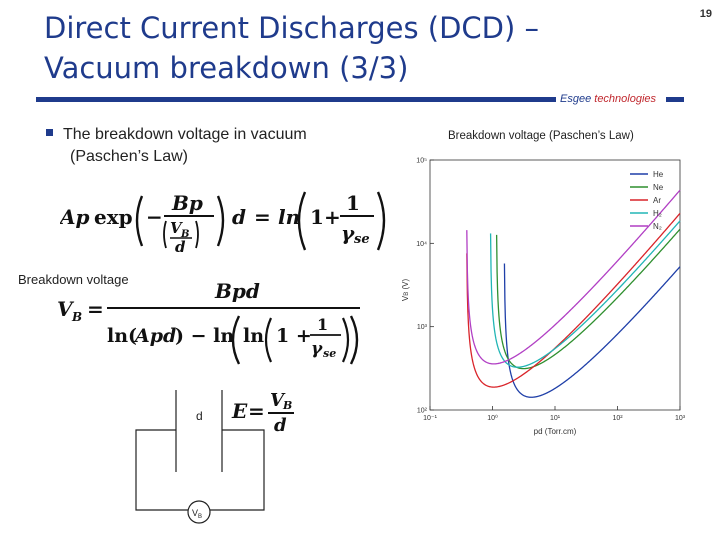 Image resolution: width=720 pixels, height=540 pixels. I want to click on legend-label: He, so click(658, 174).